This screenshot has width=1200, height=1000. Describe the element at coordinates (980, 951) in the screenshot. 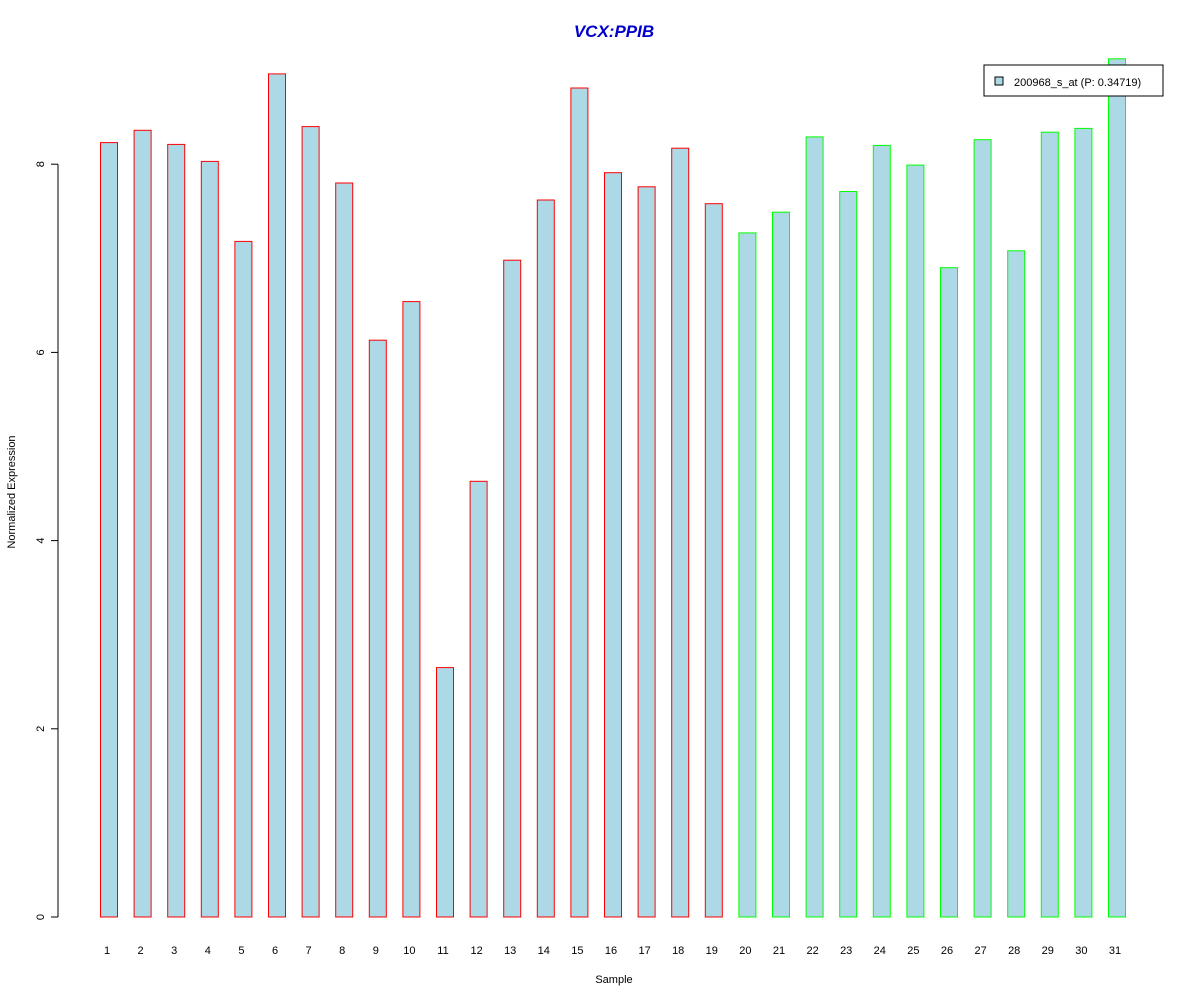

I see `x-tick-label: 27` at that location.